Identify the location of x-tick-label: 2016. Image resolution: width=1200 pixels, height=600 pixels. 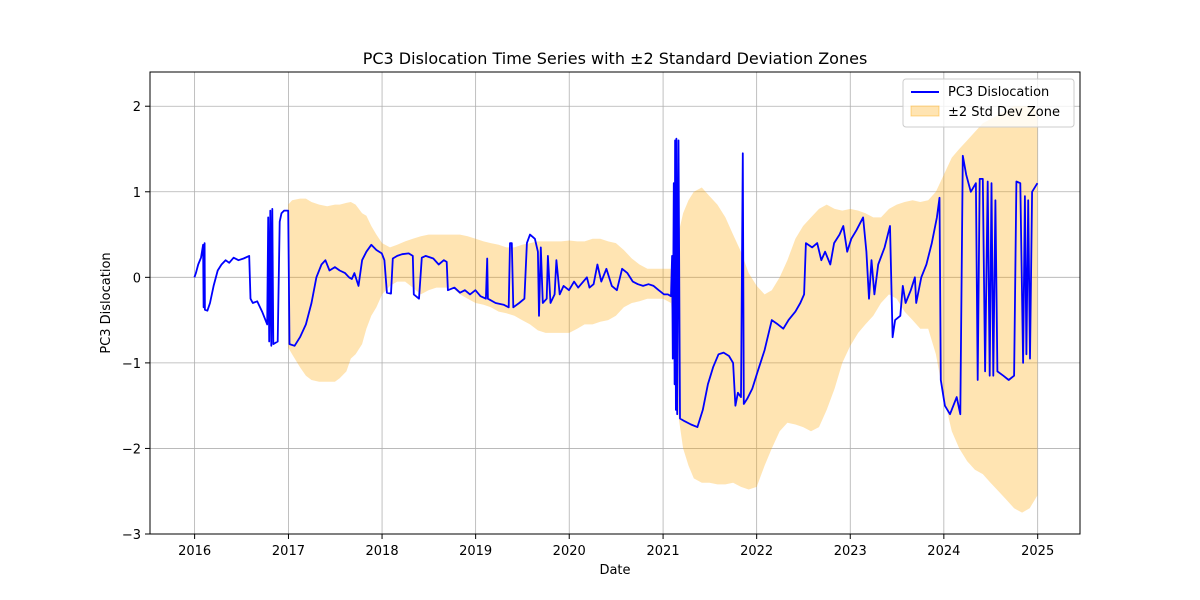
(194, 551).